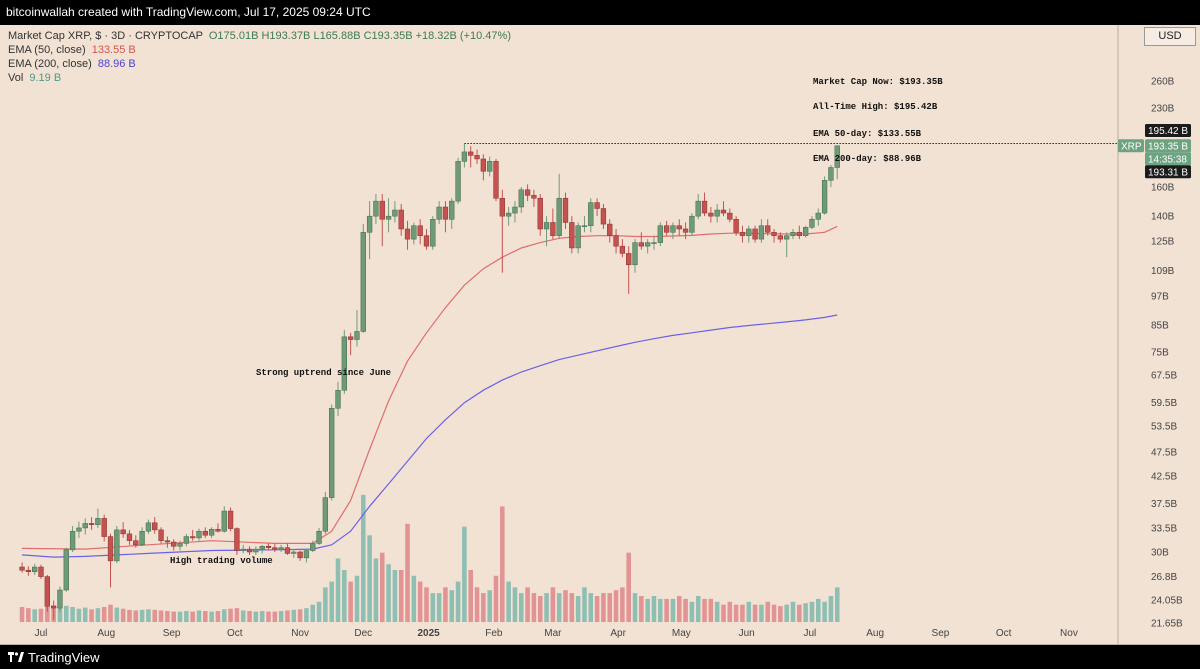 The width and height of the screenshot is (1200, 669). What do you see at coordinates (875, 107) in the screenshot?
I see `annotation-text: All-Time High: $195.42B` at bounding box center [875, 107].